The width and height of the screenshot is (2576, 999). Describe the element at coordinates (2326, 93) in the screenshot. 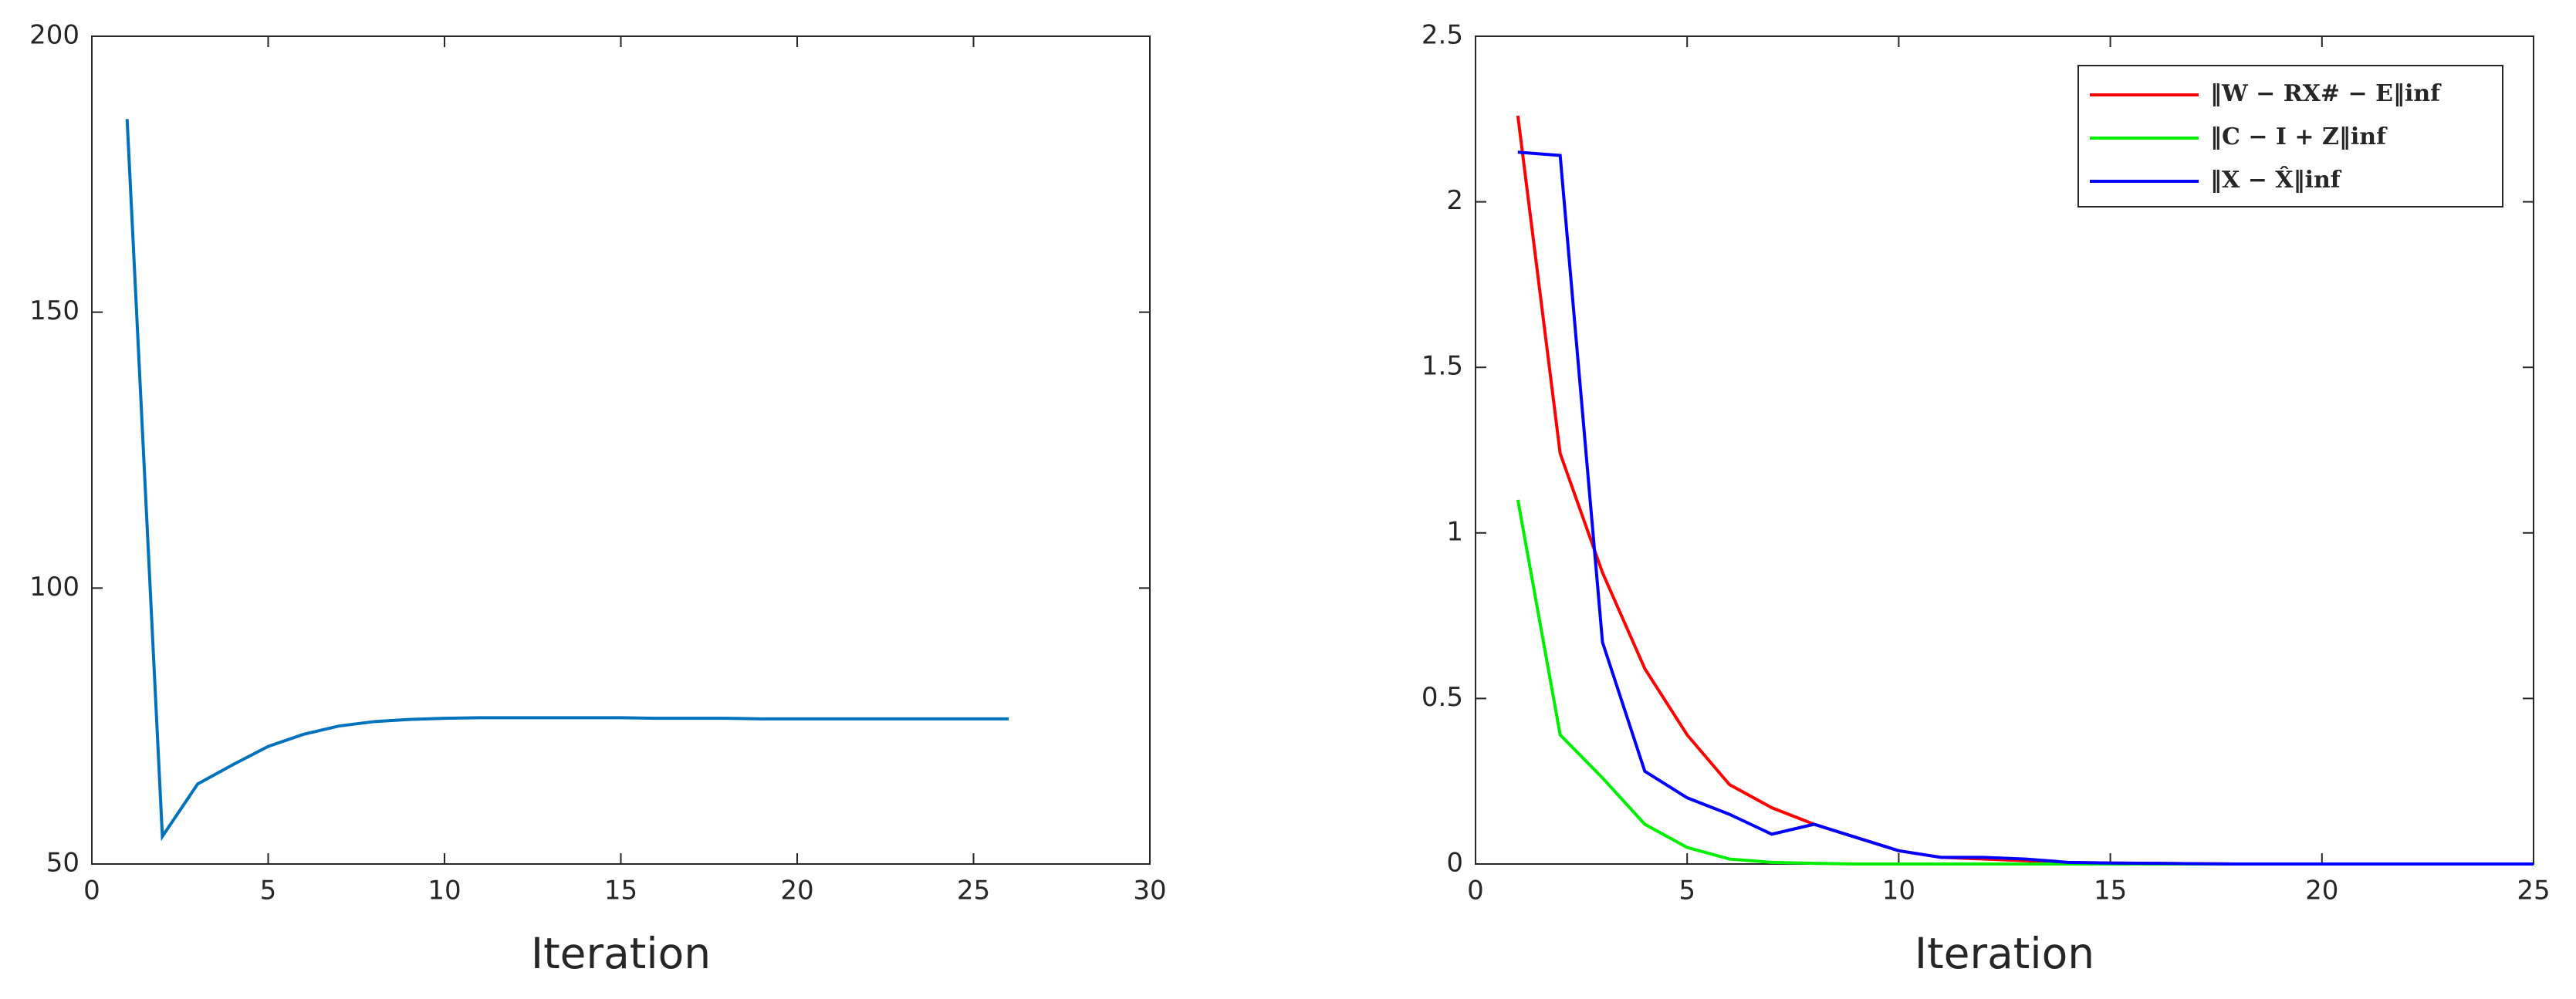

I see `legend-label: ‖W − RX# − E‖inf` at that location.